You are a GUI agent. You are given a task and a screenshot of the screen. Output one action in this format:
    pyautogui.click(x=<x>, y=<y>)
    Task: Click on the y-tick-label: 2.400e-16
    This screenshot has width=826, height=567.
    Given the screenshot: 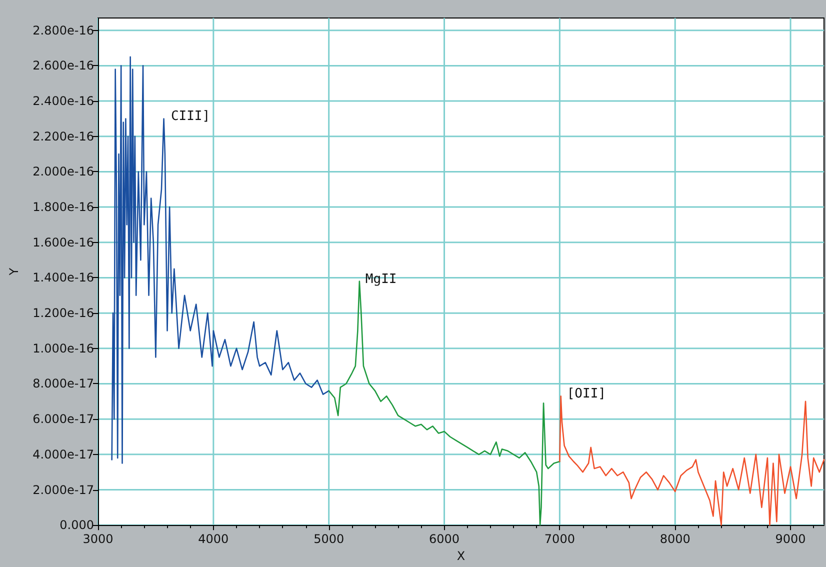 What is the action you would take?
    pyautogui.click(x=63, y=101)
    